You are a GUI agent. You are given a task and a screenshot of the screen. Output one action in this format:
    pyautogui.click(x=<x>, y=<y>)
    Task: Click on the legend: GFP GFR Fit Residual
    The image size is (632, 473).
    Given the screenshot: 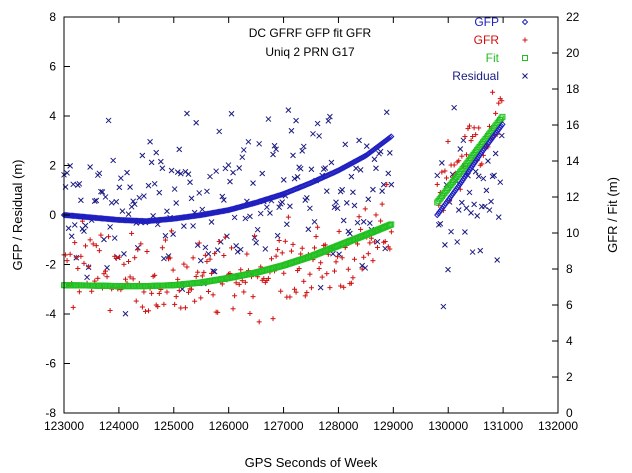 What is the action you would take?
    pyautogui.click(x=490, y=49)
    